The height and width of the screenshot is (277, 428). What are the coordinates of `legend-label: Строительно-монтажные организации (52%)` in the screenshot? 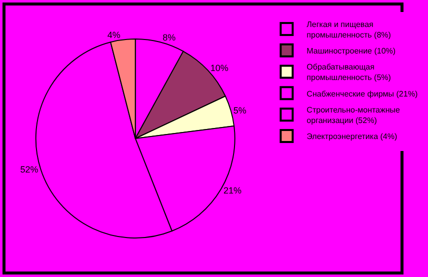 It's located at (353, 115).